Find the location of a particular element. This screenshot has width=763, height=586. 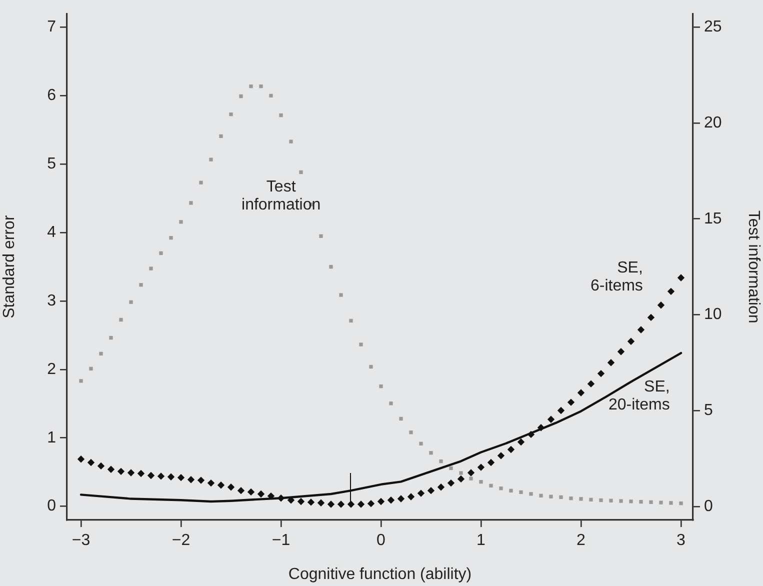

x-tick-label: −1 is located at coordinates (281, 541).